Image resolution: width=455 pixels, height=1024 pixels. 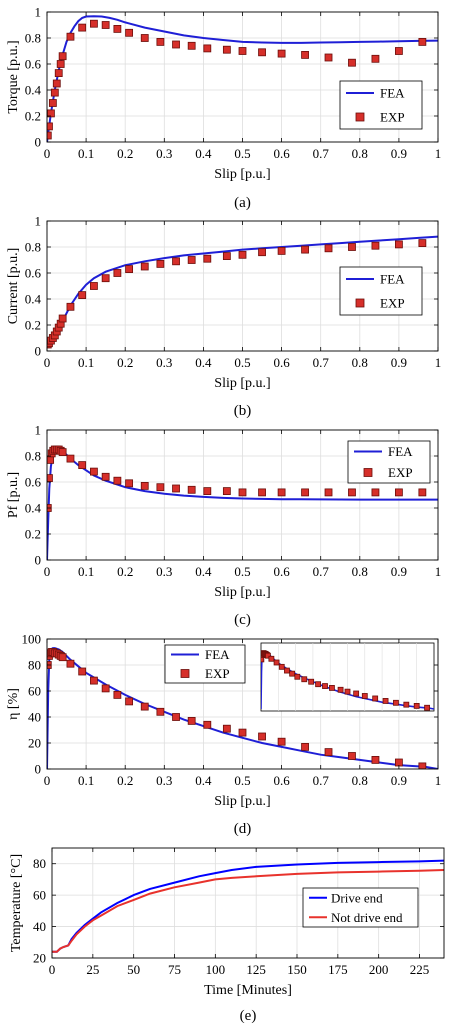 What do you see at coordinates (13, 495) in the screenshot?
I see `y-axis-label: Pf [p.u.]` at bounding box center [13, 495].